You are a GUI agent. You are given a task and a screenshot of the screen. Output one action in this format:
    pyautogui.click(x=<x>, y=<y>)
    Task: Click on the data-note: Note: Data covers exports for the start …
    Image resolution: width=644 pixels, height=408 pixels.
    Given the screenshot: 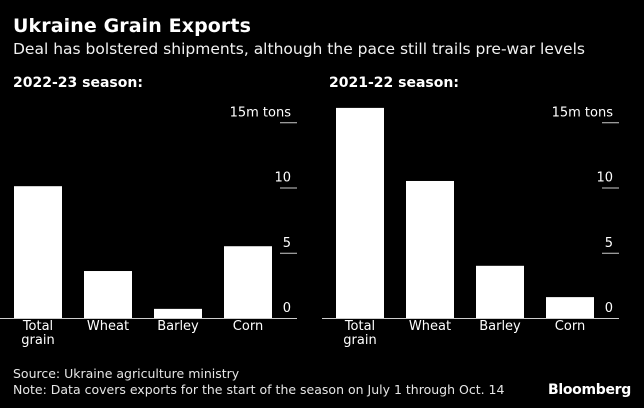 What is the action you would take?
    pyautogui.click(x=259, y=389)
    